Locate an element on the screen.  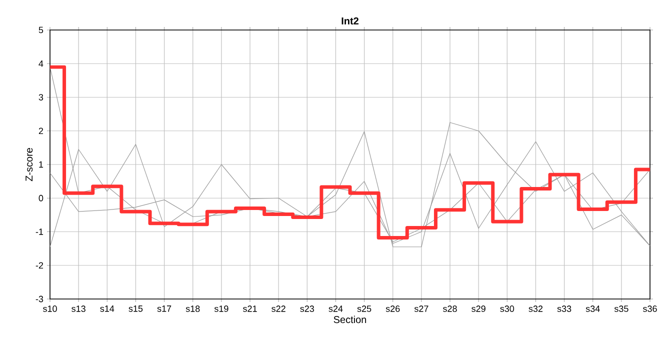
x-tick-label: s22 is located at coordinates (279, 309).